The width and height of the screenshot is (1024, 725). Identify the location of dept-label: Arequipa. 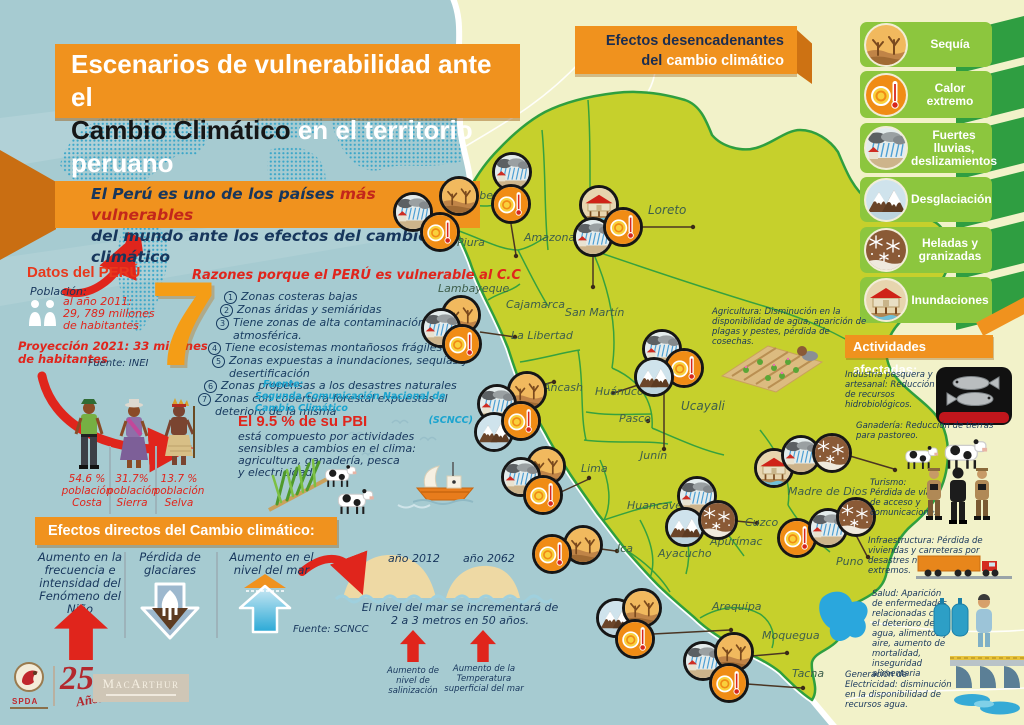
(737, 606).